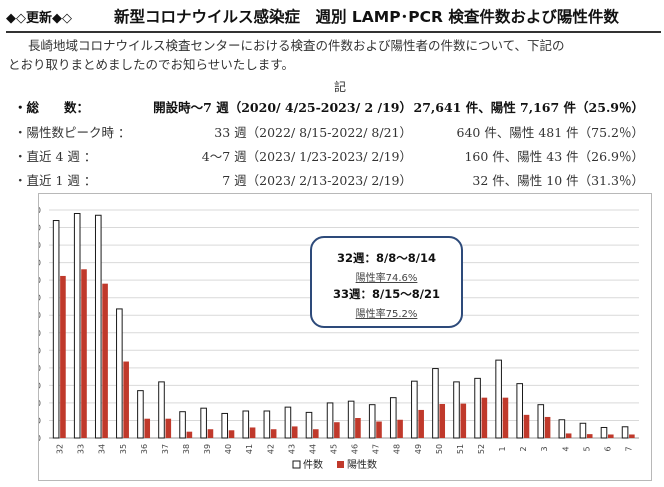  Describe the element at coordinates (386, 278) in the screenshot. I see `callout-rate-32: 陽性率74.6%` at that location.